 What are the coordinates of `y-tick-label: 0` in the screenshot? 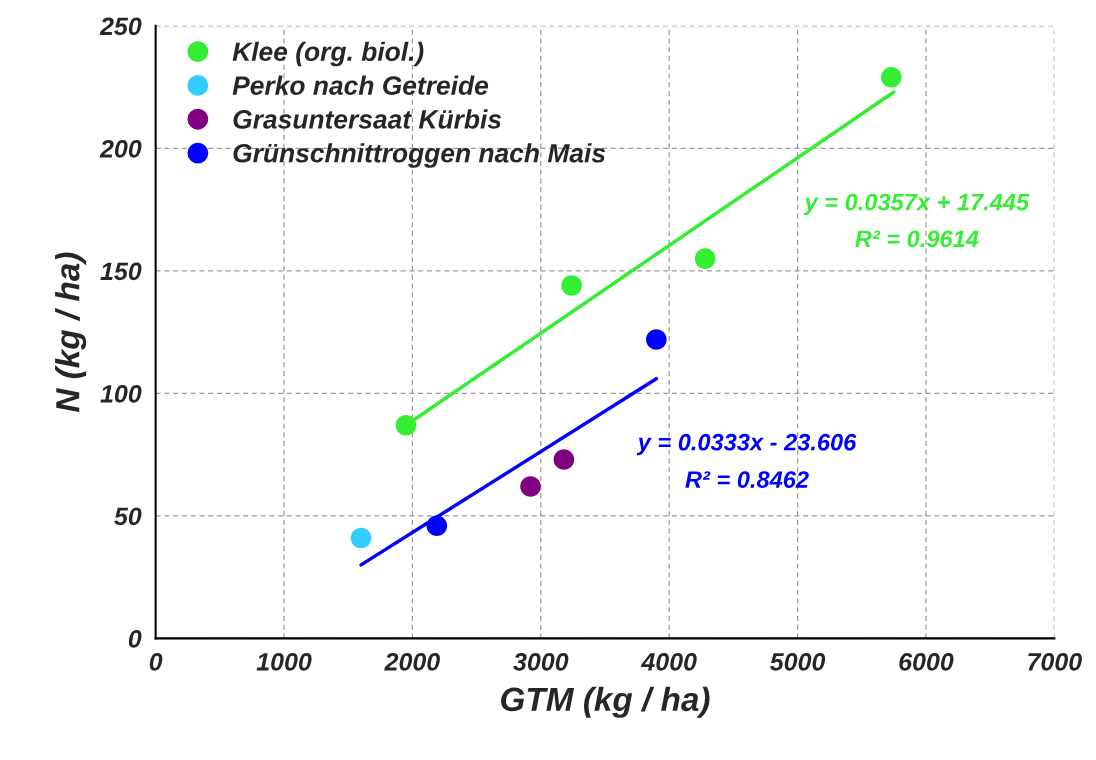 It's located at (135, 639).